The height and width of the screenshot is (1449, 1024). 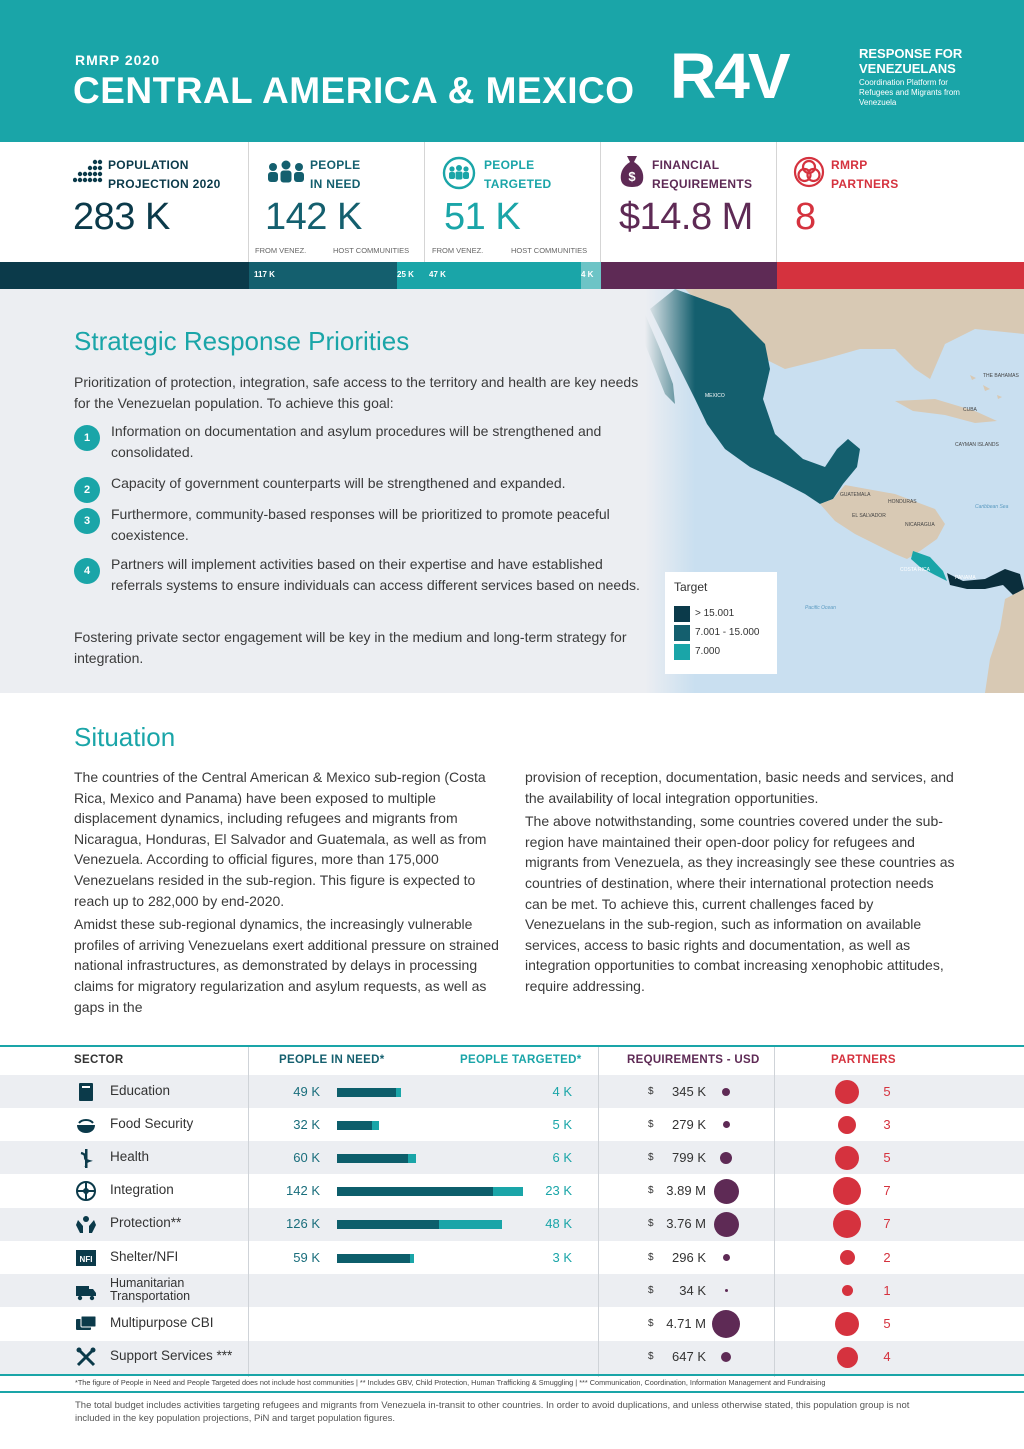 What do you see at coordinates (682, 633) in the screenshot?
I see `legend-swatch` at bounding box center [682, 633].